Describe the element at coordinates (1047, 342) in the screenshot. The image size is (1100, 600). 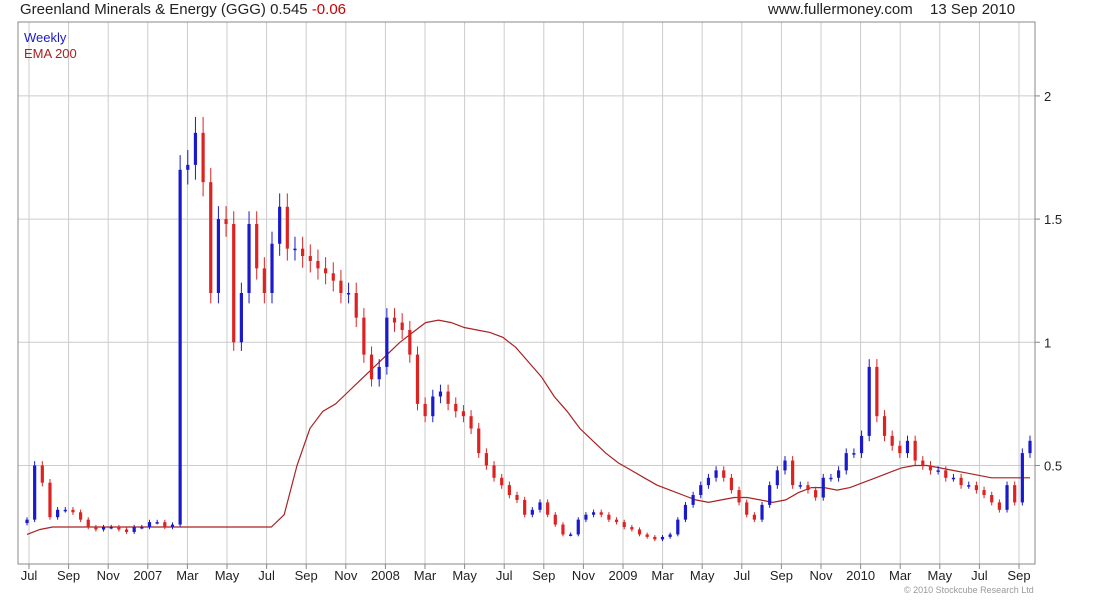
I see `y-tick-label: 1` at that location.